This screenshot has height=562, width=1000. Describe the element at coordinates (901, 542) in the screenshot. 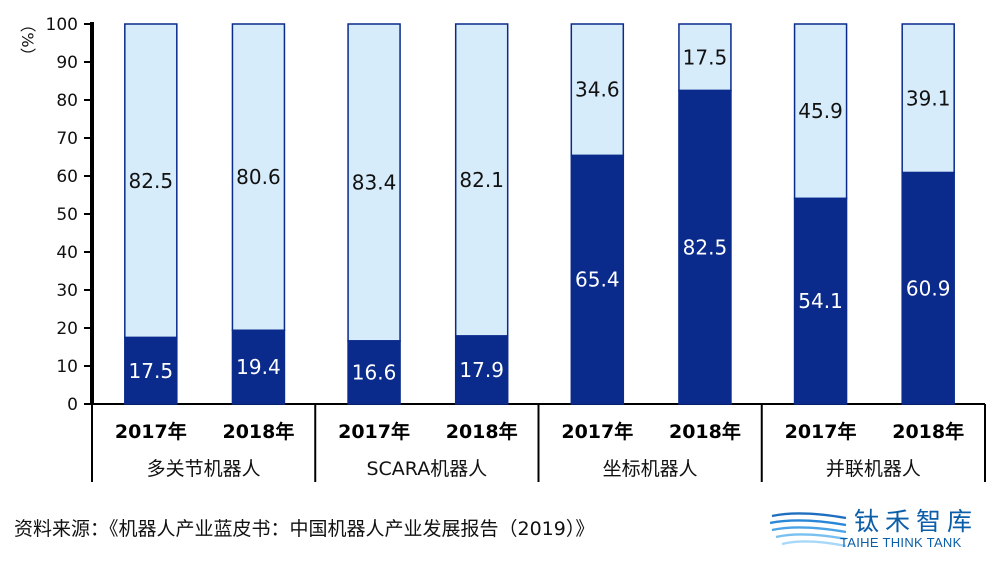

I see `logo-english-text: TAIHE THINK TANK` at that location.